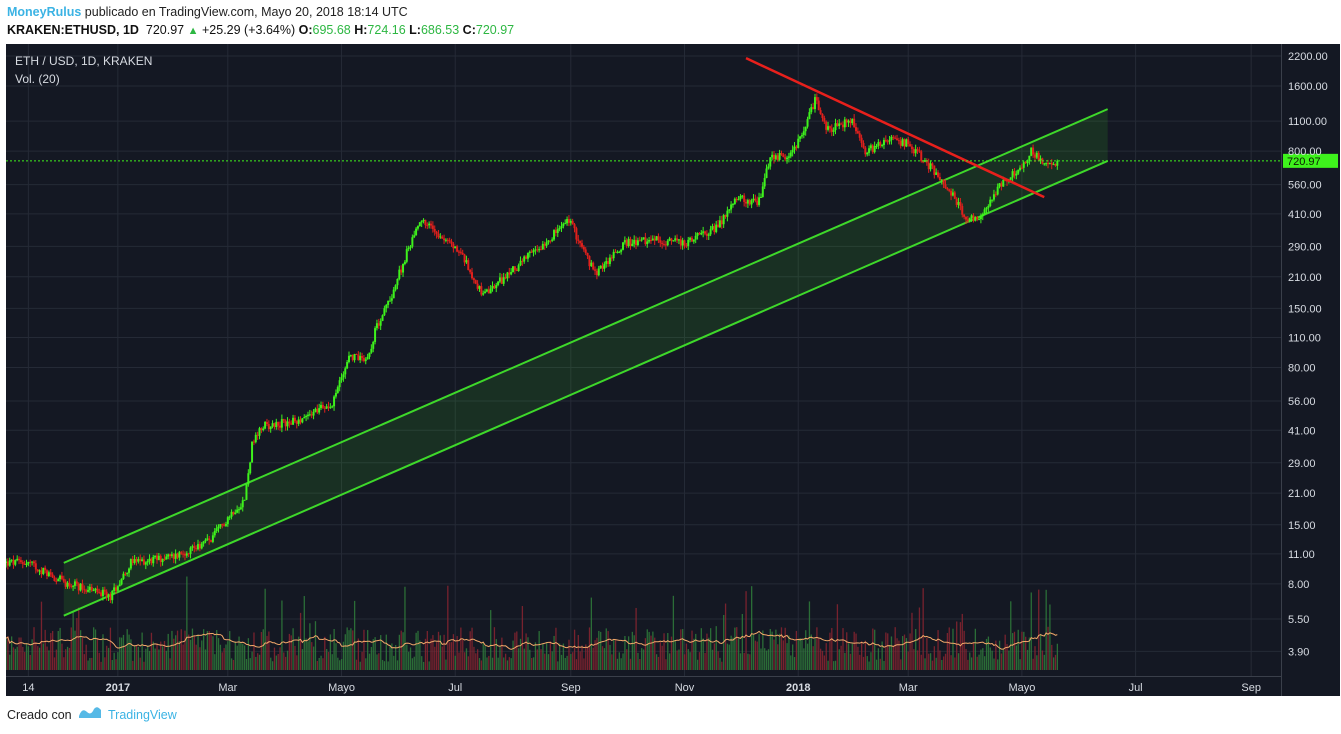 The width and height of the screenshot is (1341, 734). What do you see at coordinates (44, 12) in the screenshot?
I see `author-name: MoneyRulus` at bounding box center [44, 12].